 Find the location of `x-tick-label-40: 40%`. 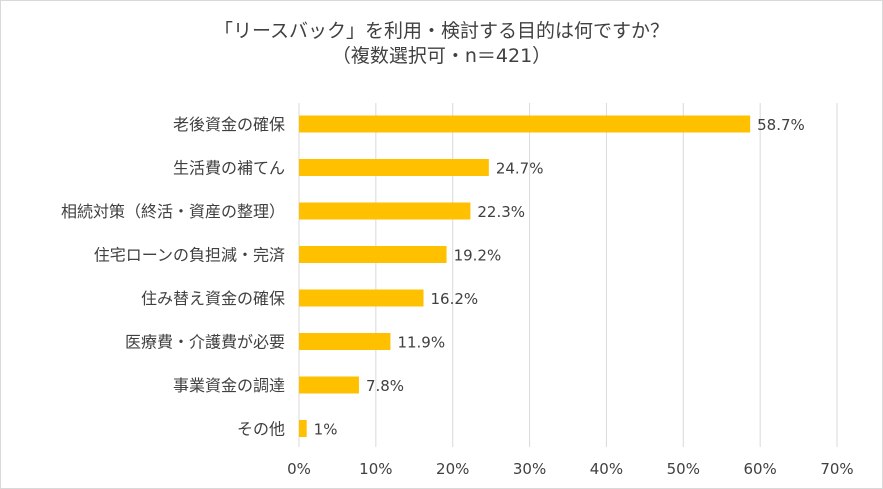

x-tick-label-40: 40% is located at coordinates (606, 469).